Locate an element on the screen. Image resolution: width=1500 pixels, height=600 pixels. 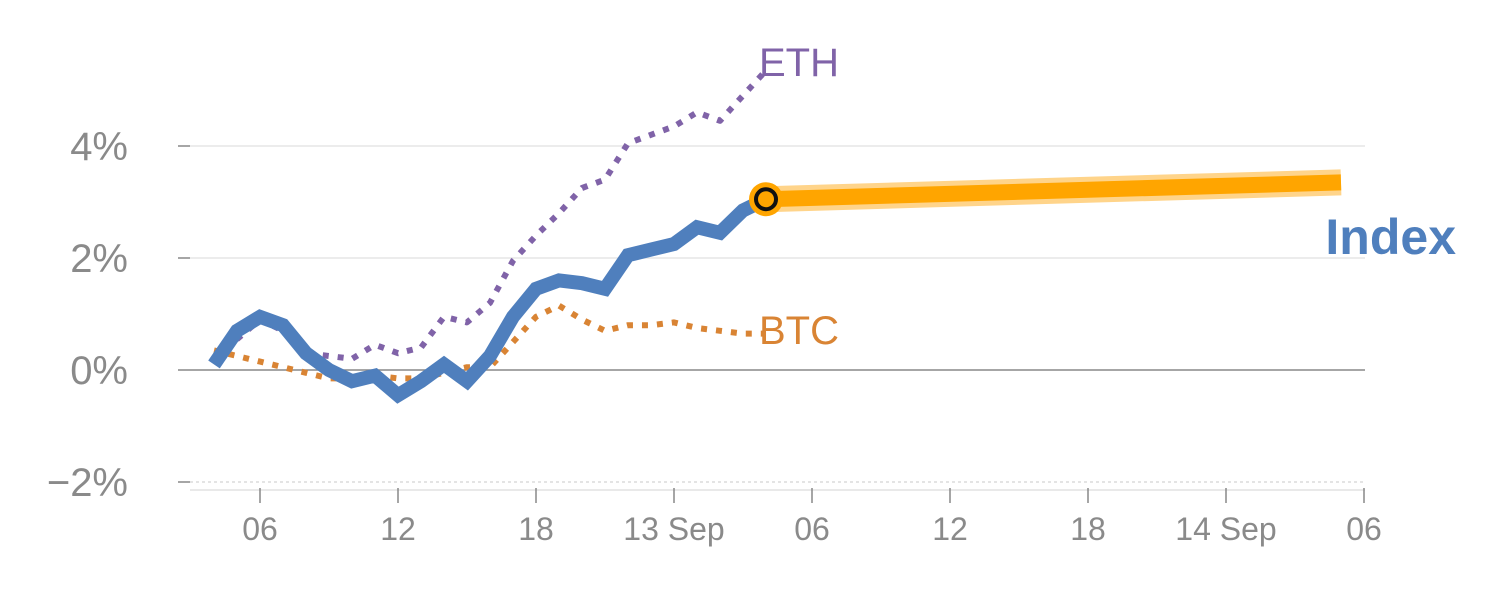
projection-line is located at coordinates (1053, 191).